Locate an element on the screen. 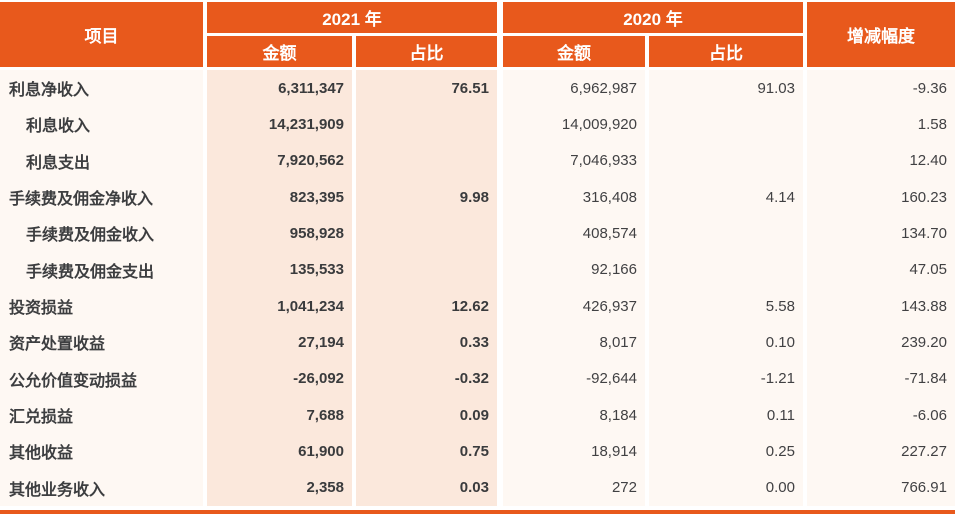  amount-2021: 6,311,347 is located at coordinates (279, 88).